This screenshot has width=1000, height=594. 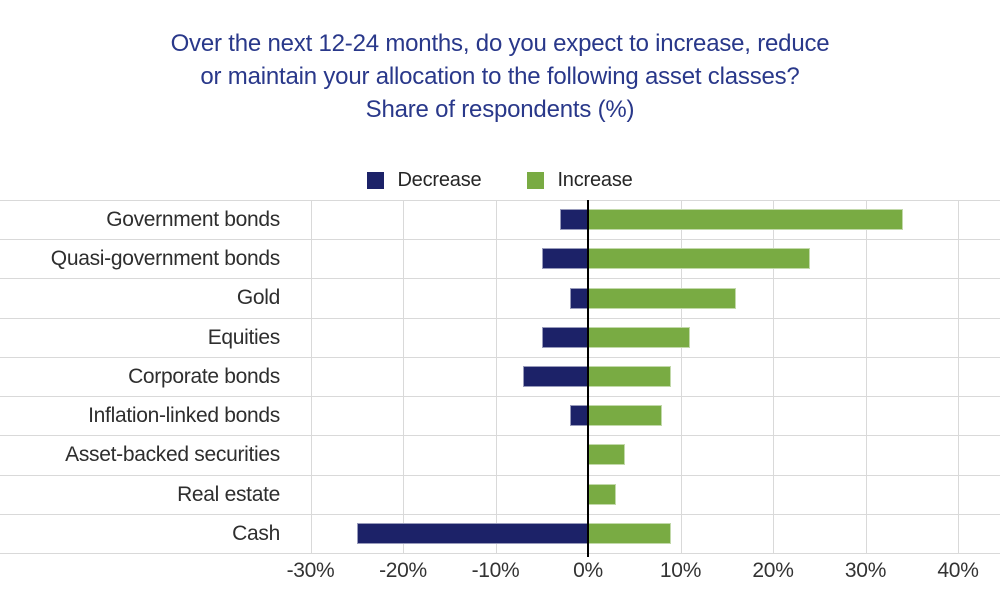 What do you see at coordinates (865, 570) in the screenshot?
I see `x-tick-label-30: 30%` at bounding box center [865, 570].